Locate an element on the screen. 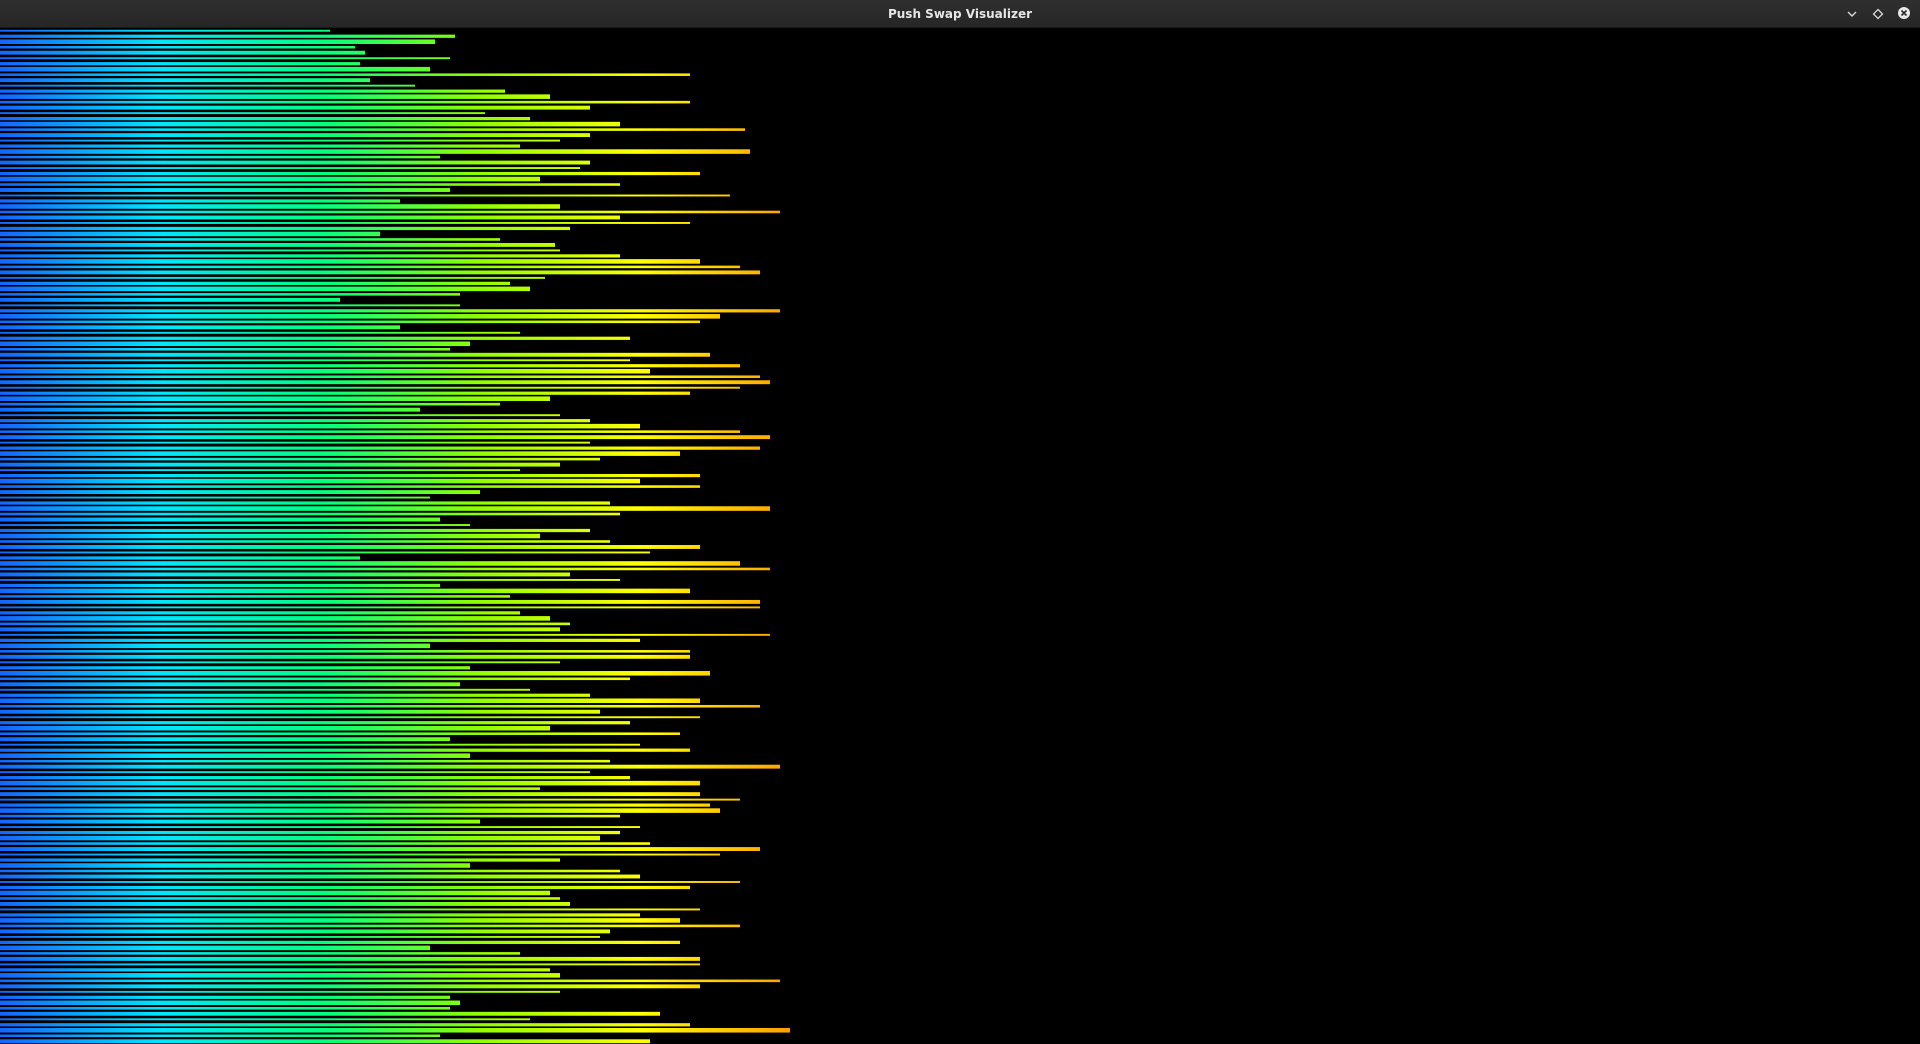  close-circle-icon is located at coordinates (1904, 14).